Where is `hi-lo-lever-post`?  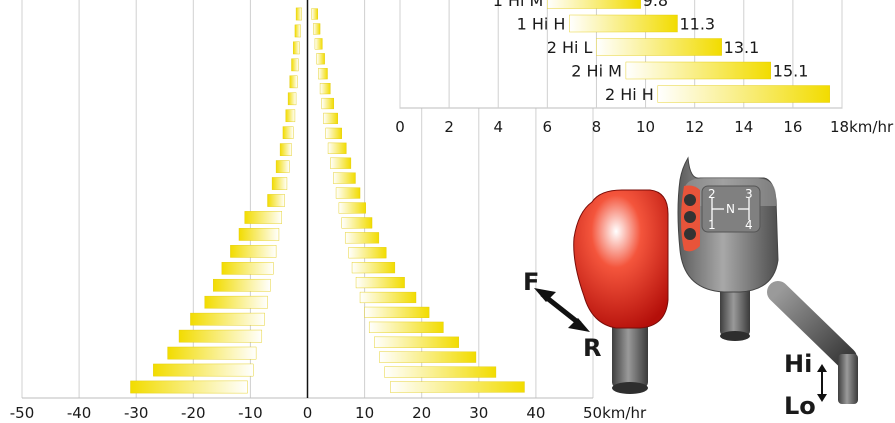
hi-lo-lever-post is located at coordinates (848, 379).